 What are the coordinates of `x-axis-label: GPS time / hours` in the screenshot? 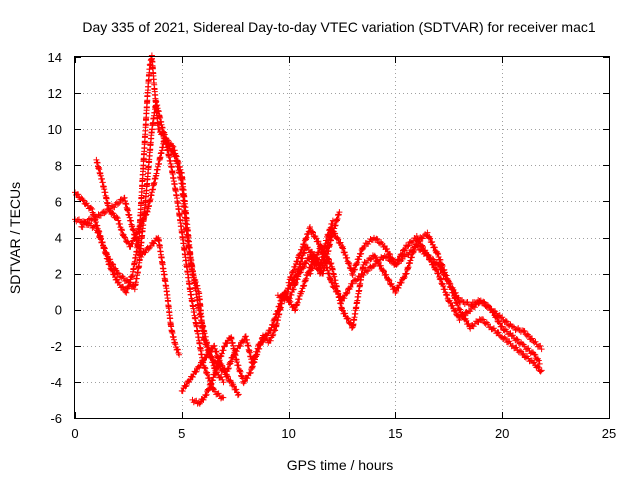 It's located at (340, 465).